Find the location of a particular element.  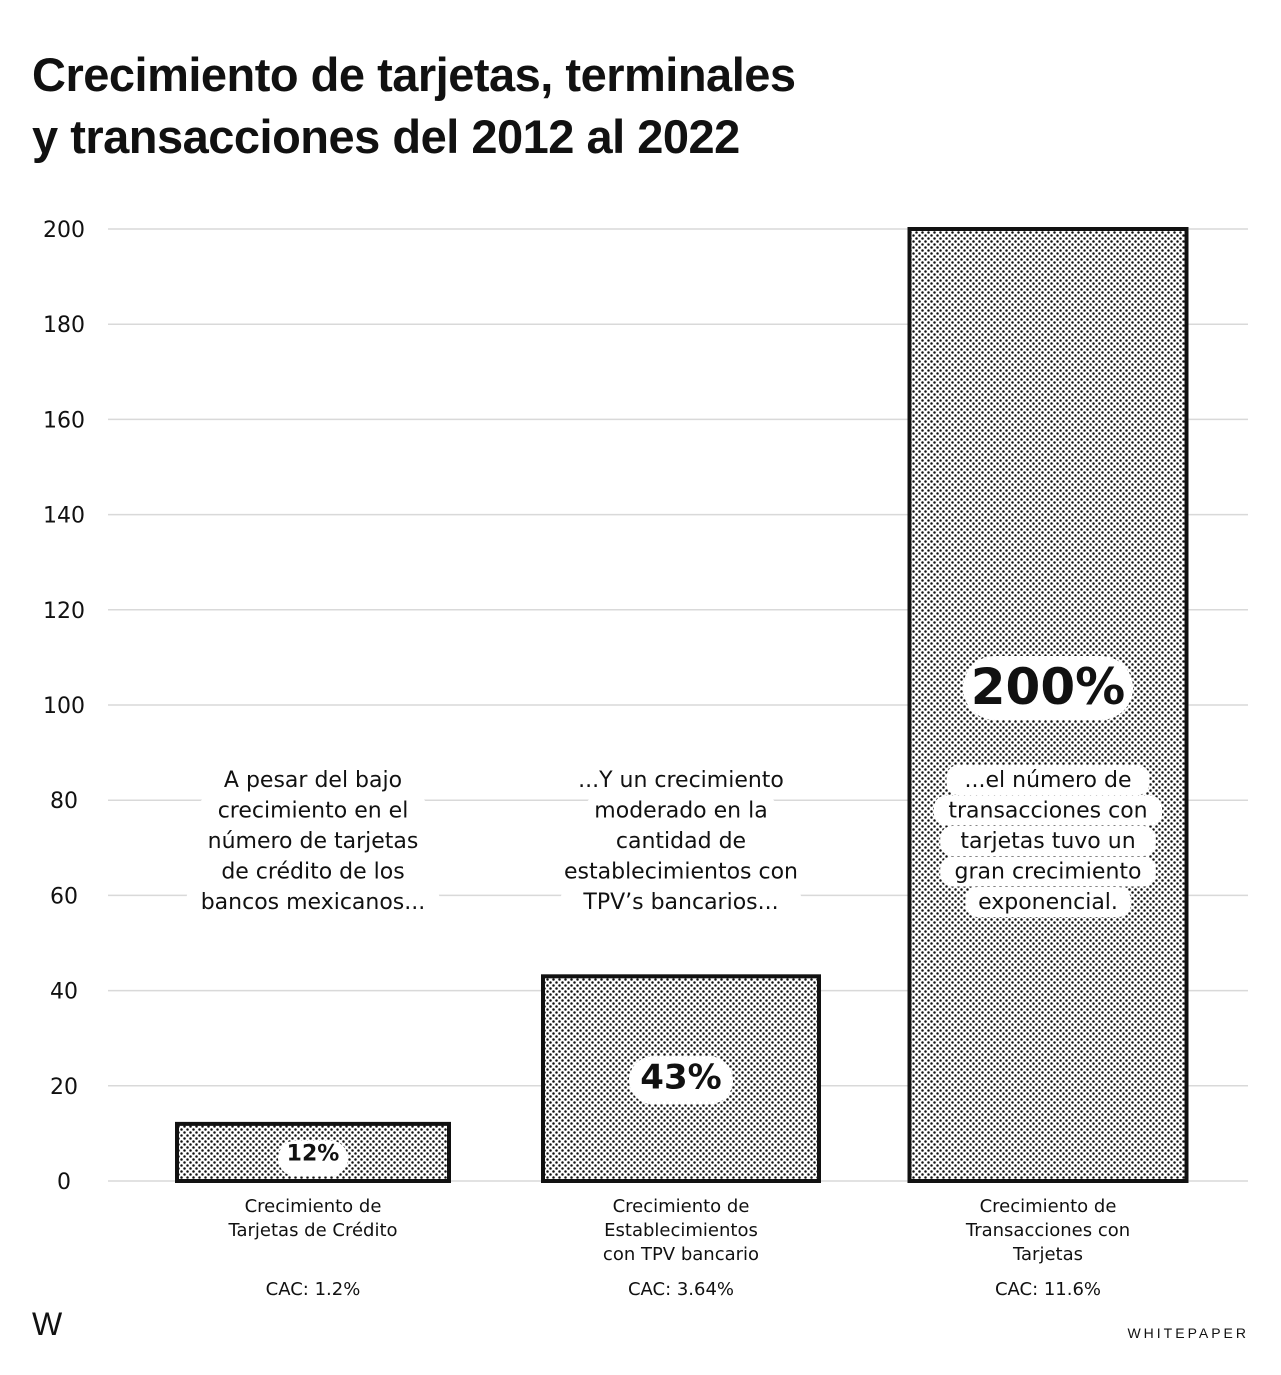

y-tick-label: 0 is located at coordinates (64, 1182).